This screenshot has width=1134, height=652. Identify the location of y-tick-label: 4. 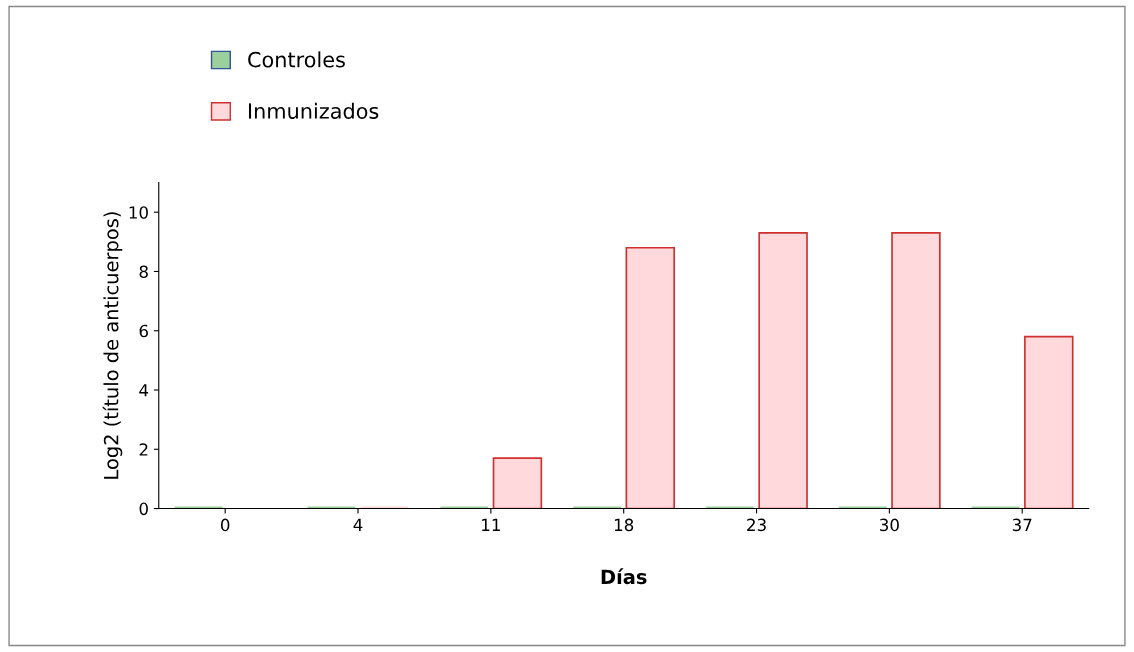
(144, 390).